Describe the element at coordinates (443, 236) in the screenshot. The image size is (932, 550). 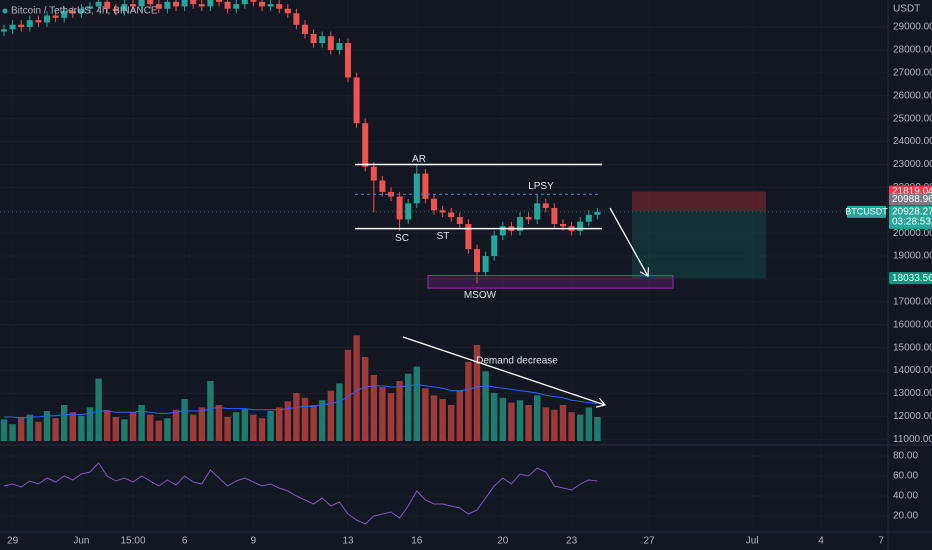
I see `annotation-st: ST` at that location.